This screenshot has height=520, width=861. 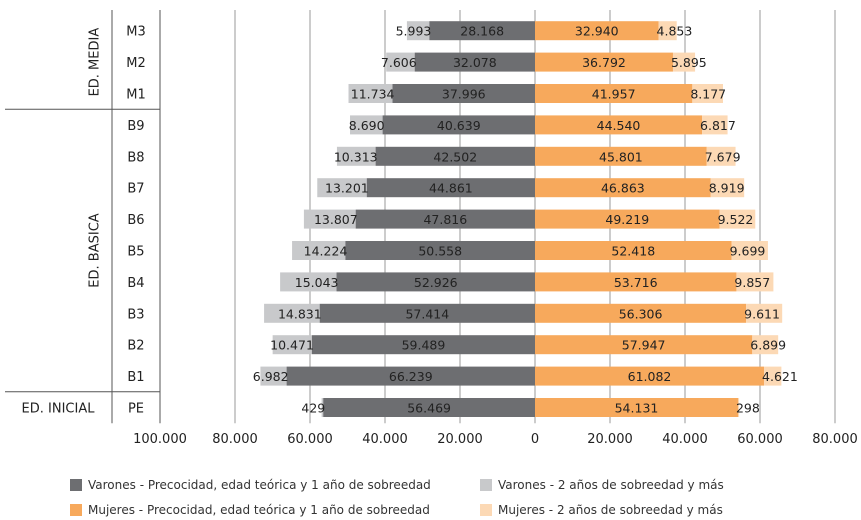 I want to click on data-label-varones-teorica: 42.502, so click(x=455, y=156).